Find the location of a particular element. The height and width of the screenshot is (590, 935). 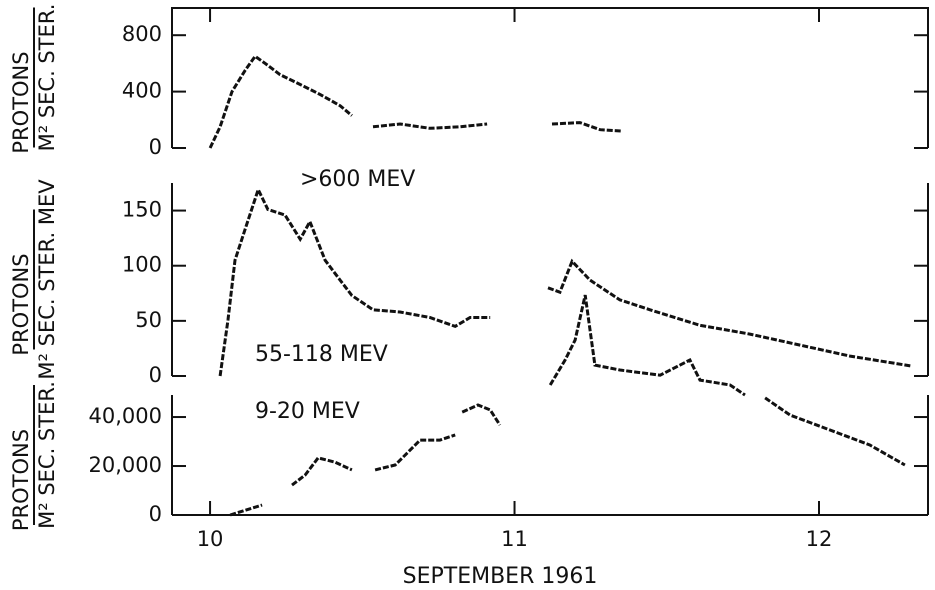

series-label: 9-20 MEV is located at coordinates (307, 411).